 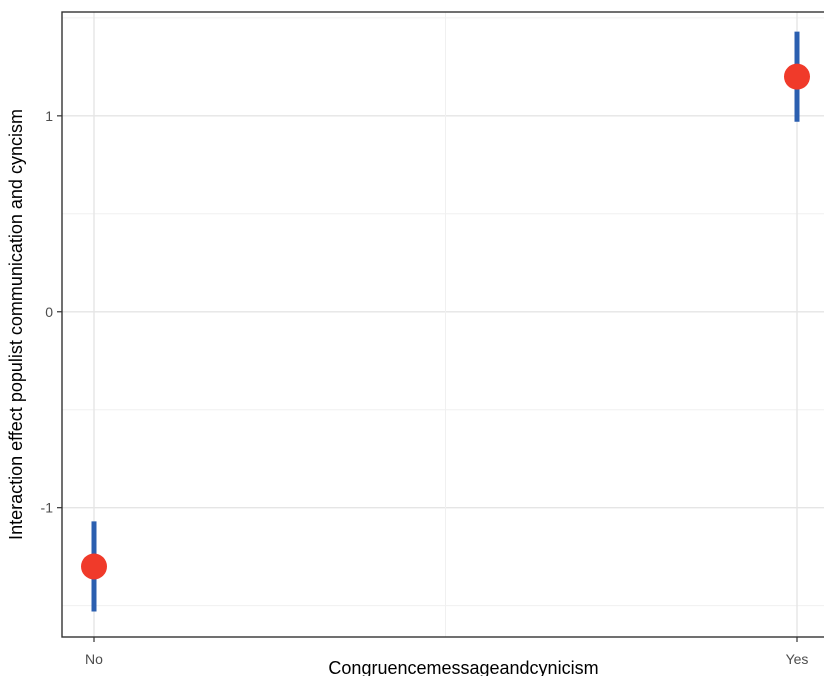 What do you see at coordinates (797, 659) in the screenshot?
I see `x-tick-label-yes: Yes` at bounding box center [797, 659].